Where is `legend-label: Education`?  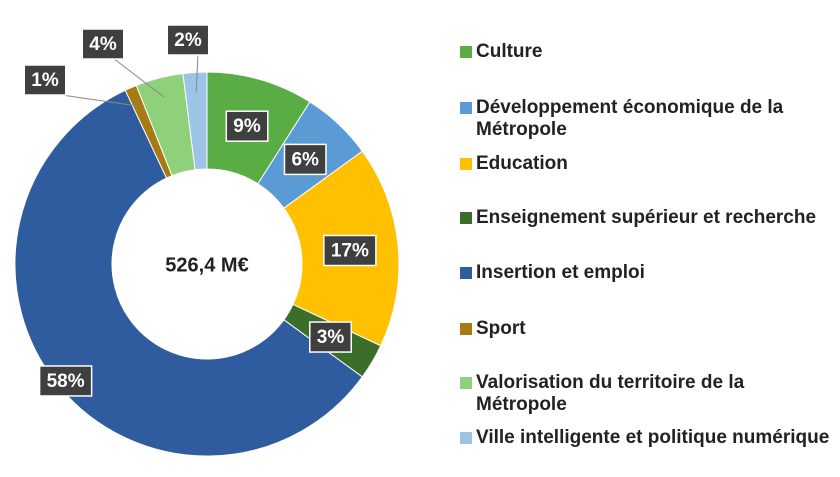 legend-label: Education is located at coordinates (522, 163).